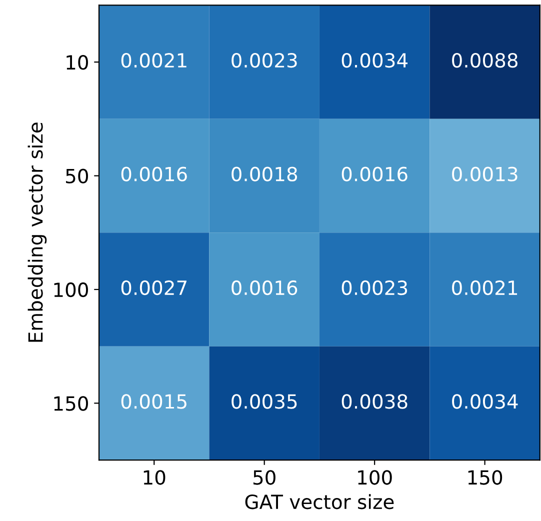 The height and width of the screenshot is (521, 541). I want to click on y-tick-label: 10, so click(77, 62).